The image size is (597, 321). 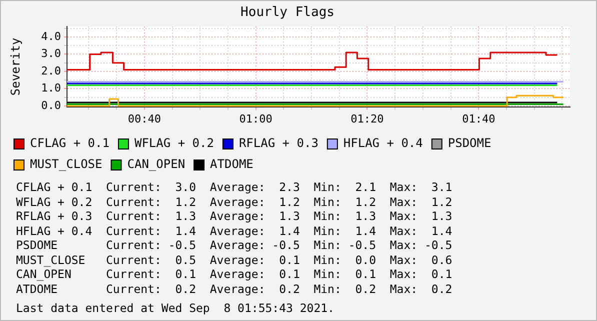 What do you see at coordinates (66, 164) in the screenshot?
I see `legend-label: MUST_CLOSE` at bounding box center [66, 164].